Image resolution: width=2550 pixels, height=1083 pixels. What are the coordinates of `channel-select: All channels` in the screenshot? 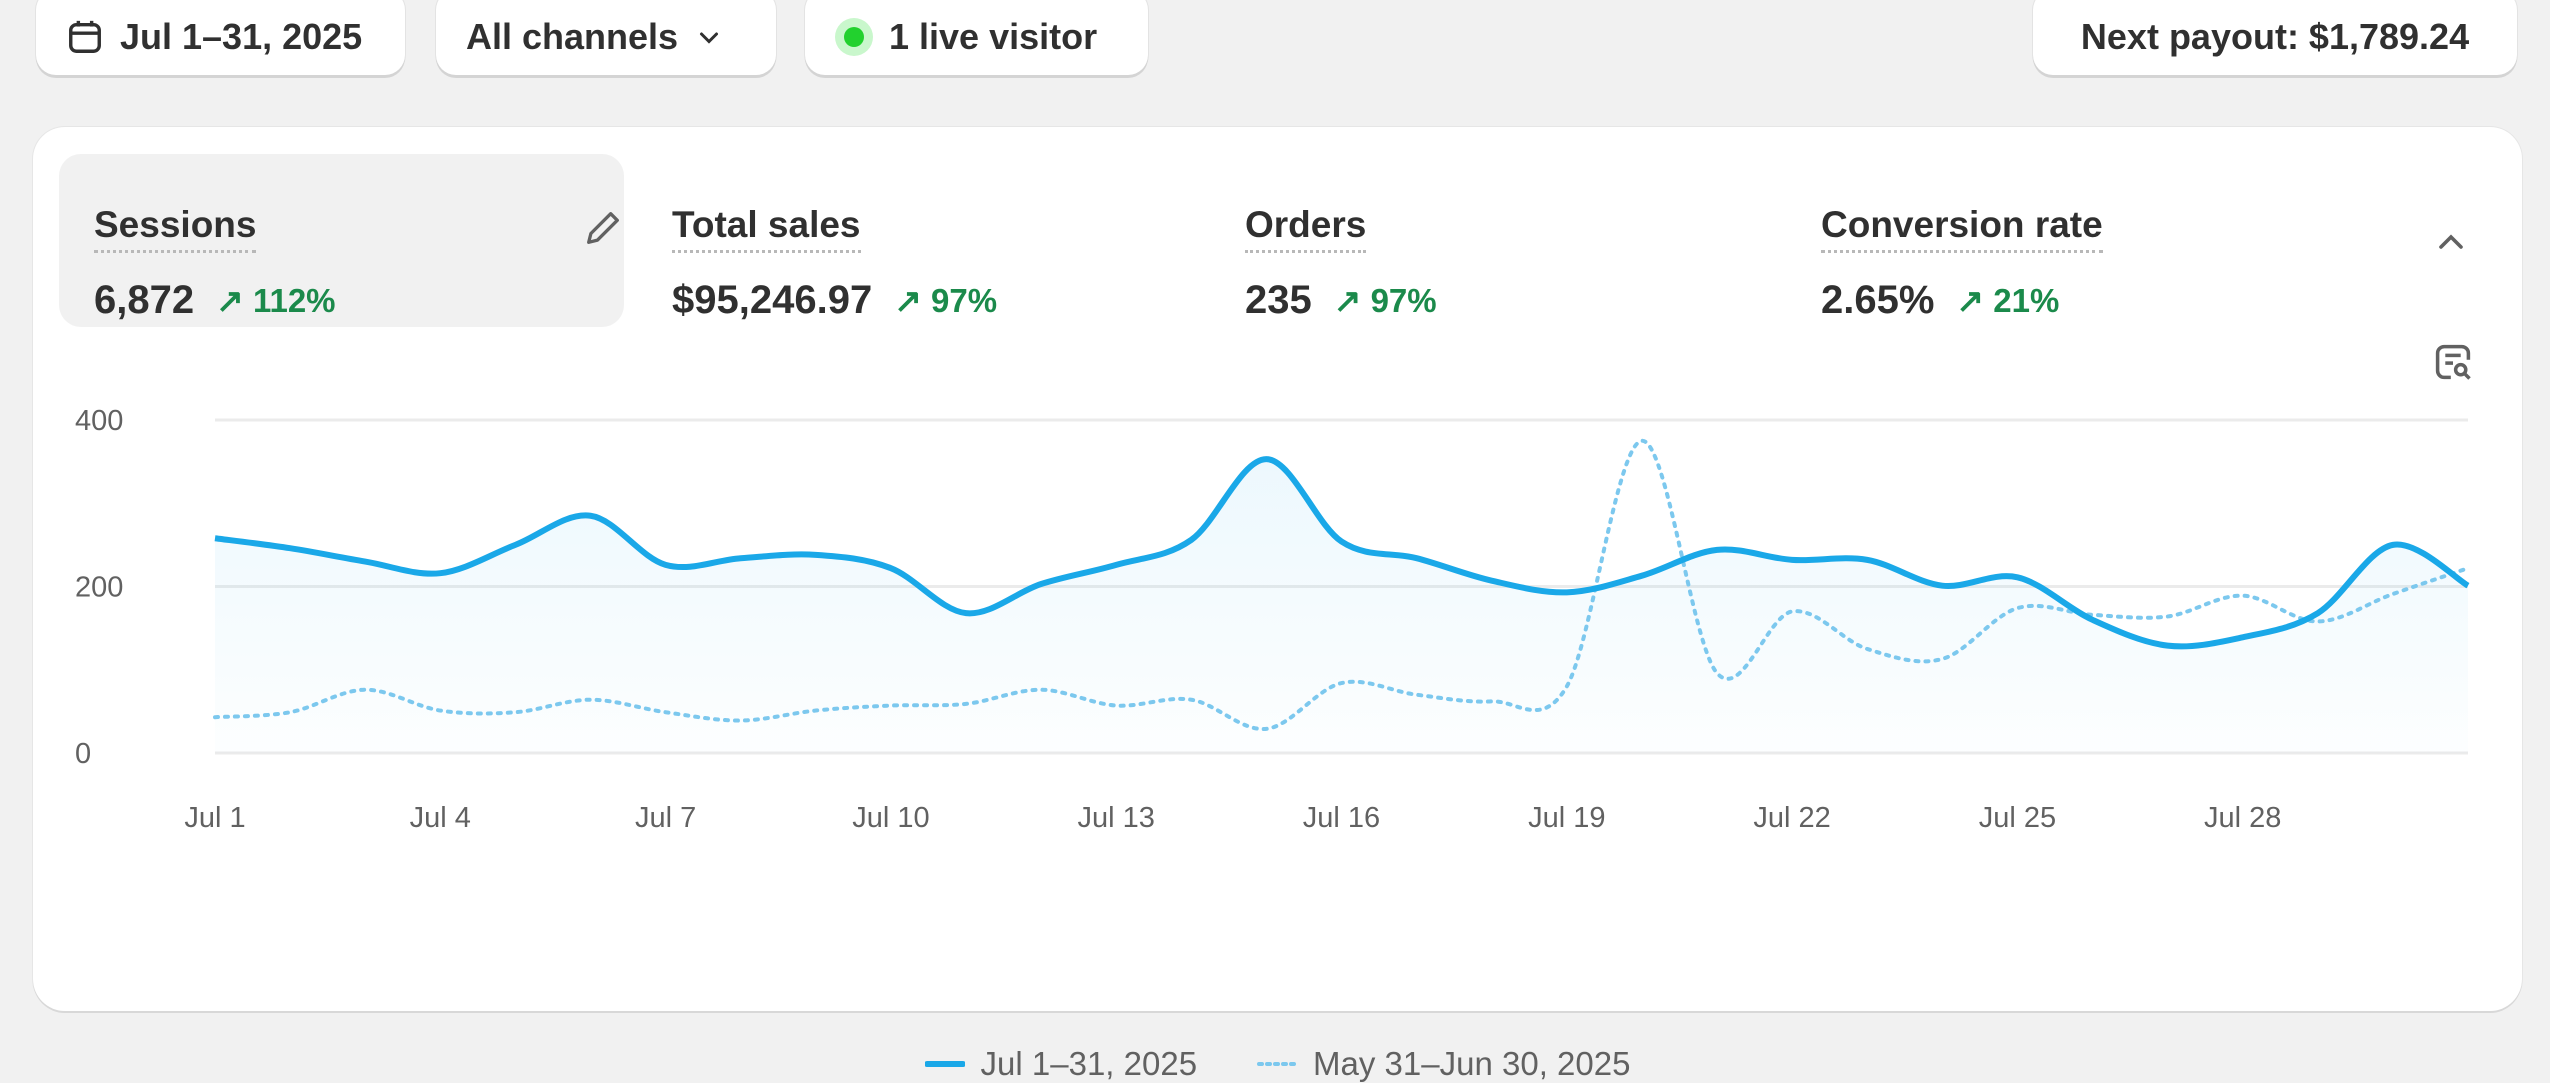 It's located at (606, 37).